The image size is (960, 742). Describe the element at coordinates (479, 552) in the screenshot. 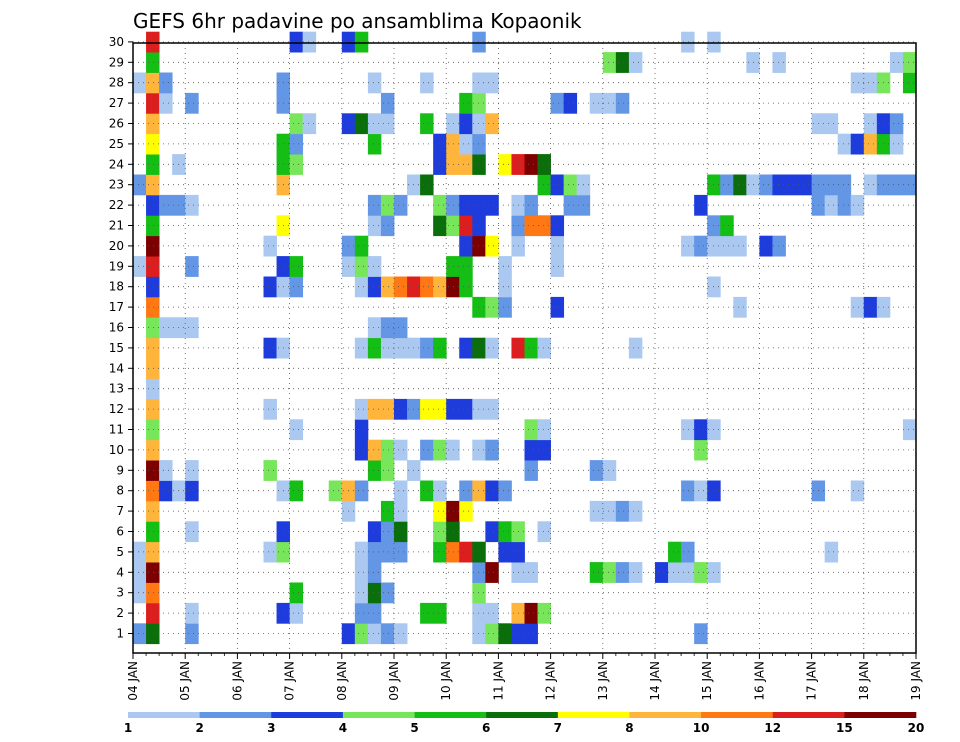

I see `heatmap-cell-m5-t26` at that location.